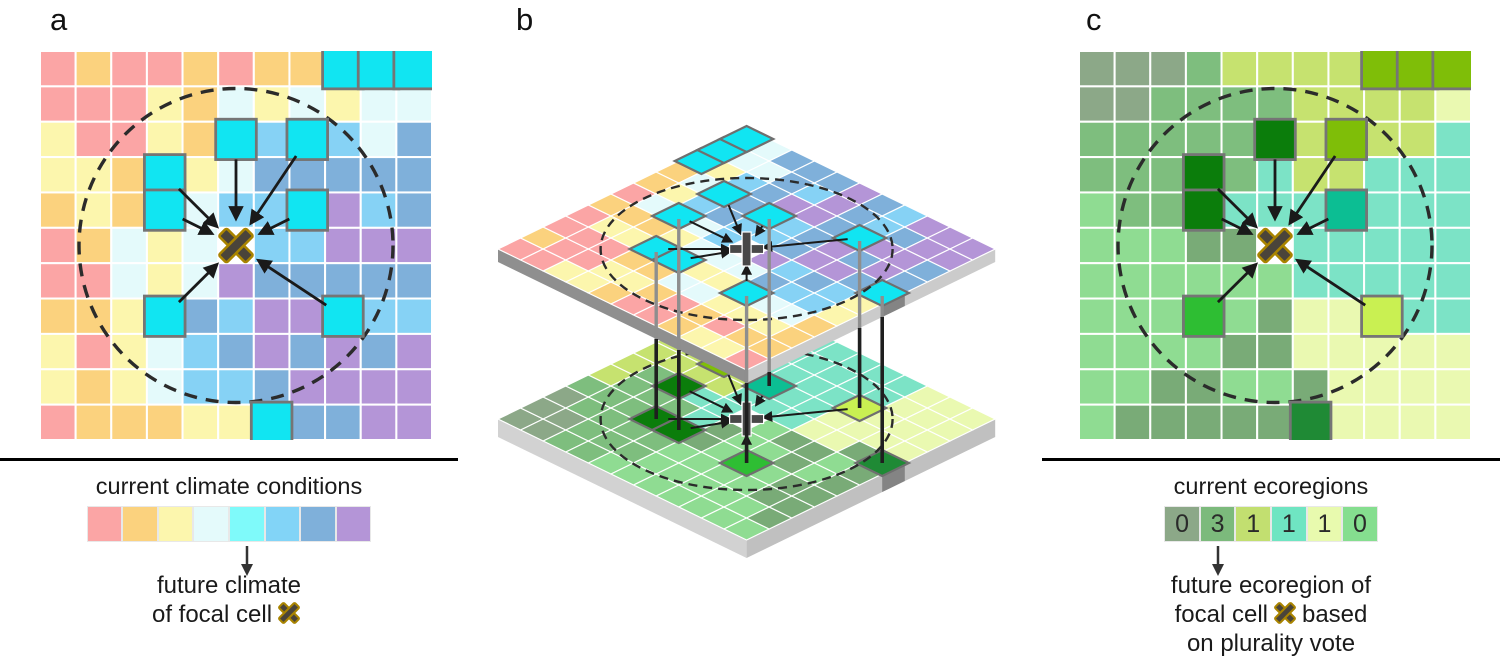 The image size is (1500, 662). I want to click on panel-label-c: c, so click(1094, 19).